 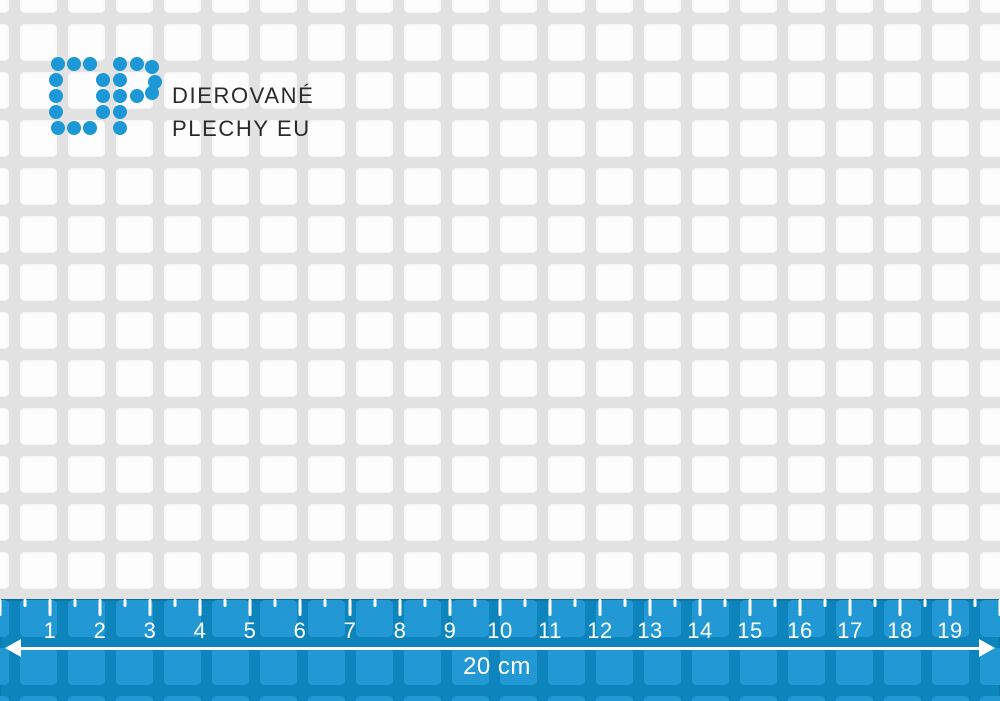 I want to click on dp-logo-icon, so click(x=105, y=96).